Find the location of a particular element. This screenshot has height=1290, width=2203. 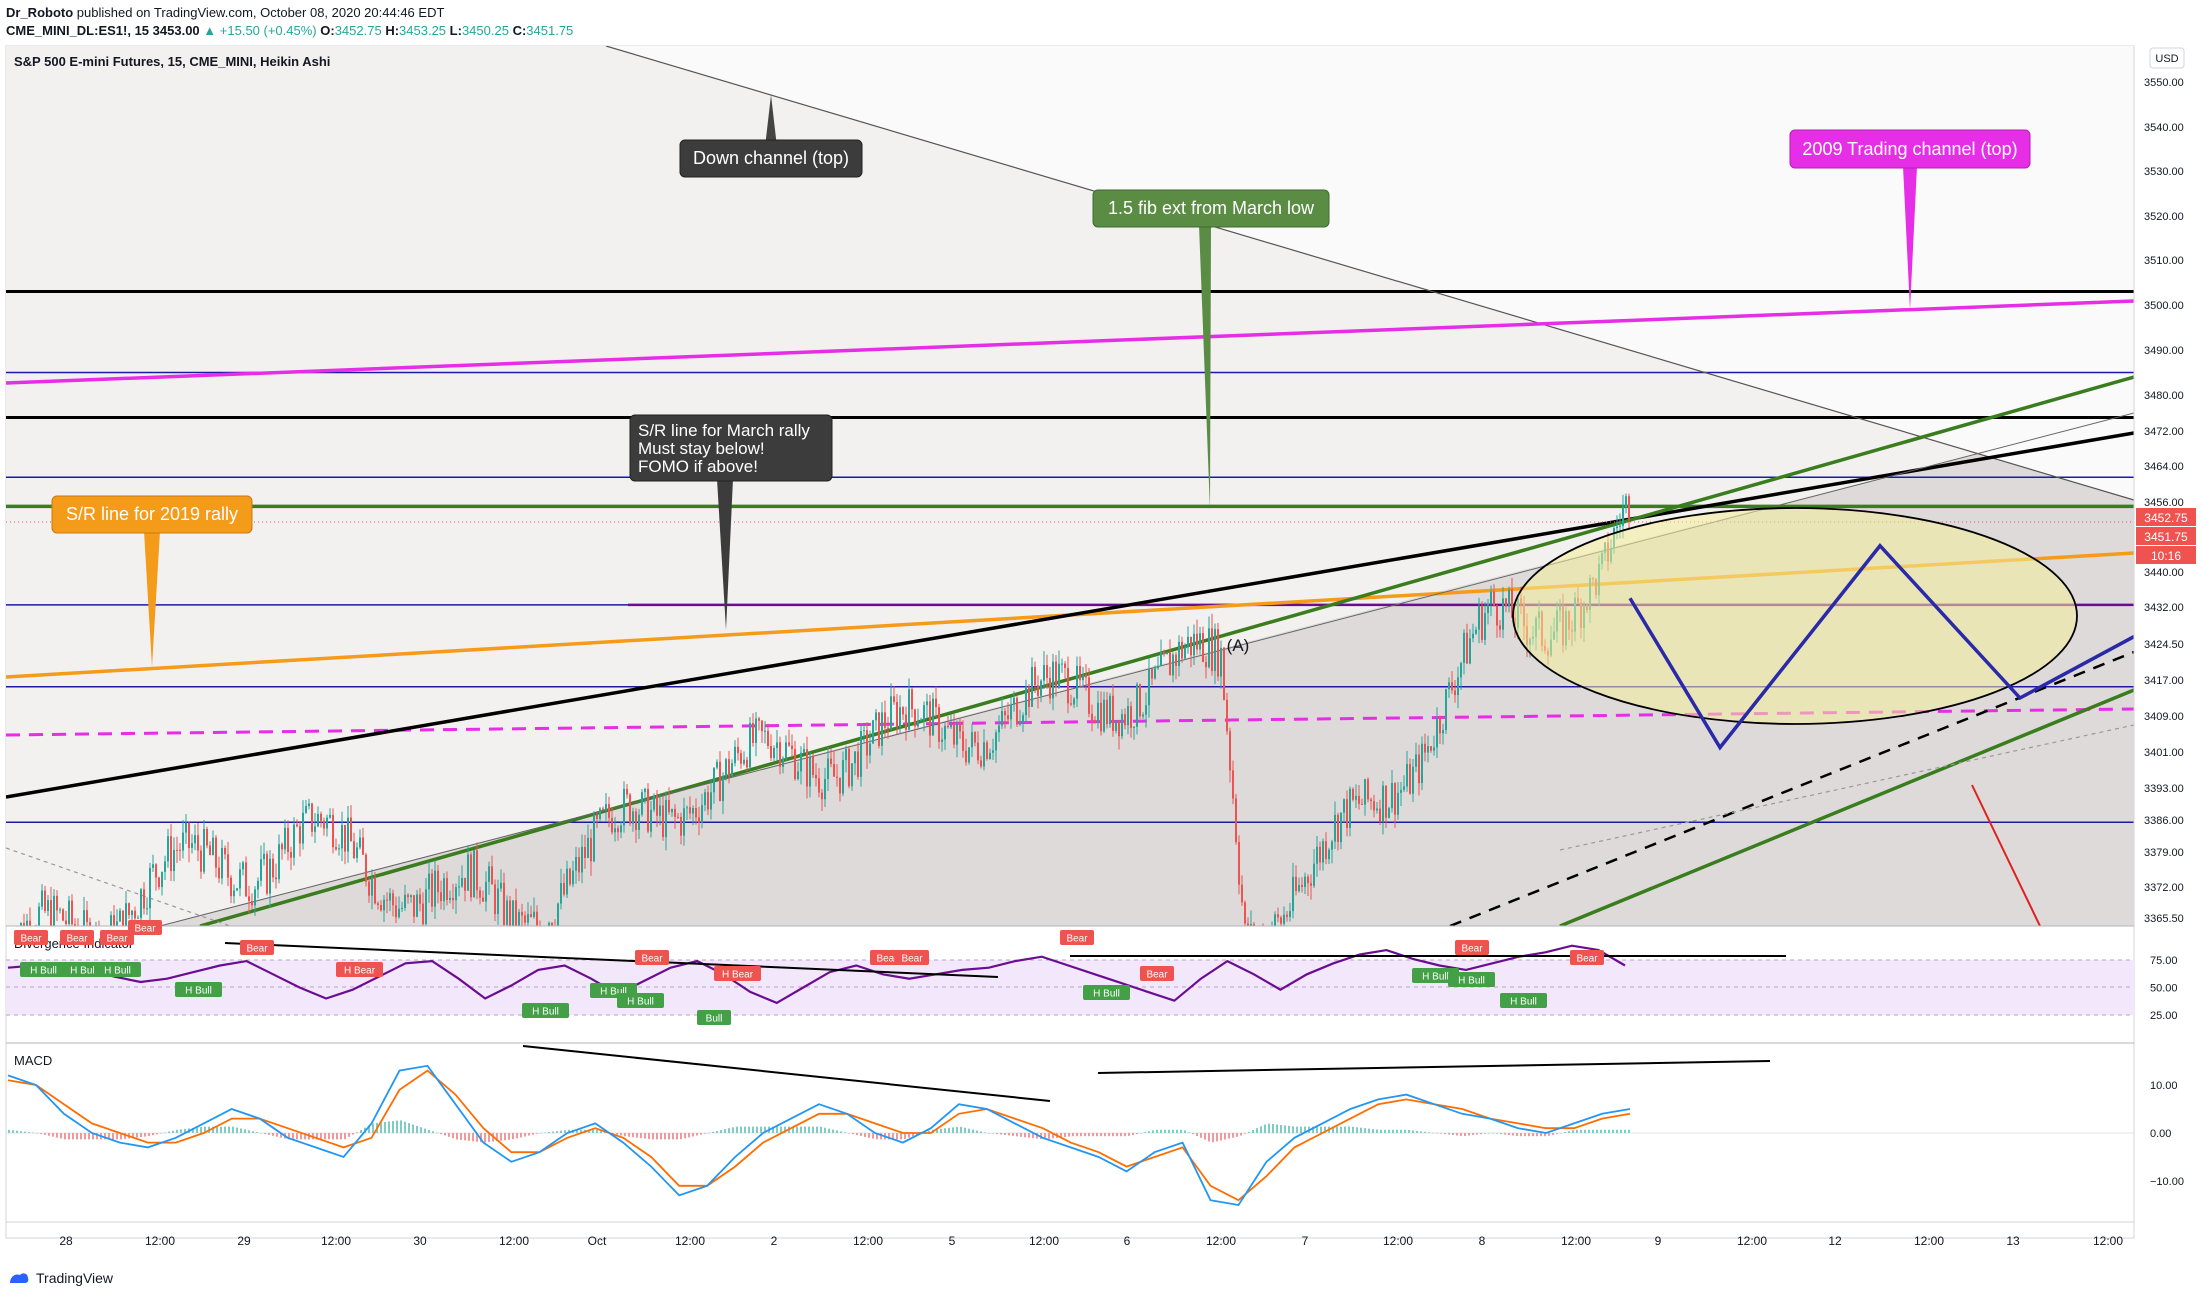

price-tick-label: 3440.00 is located at coordinates (2164, 573).